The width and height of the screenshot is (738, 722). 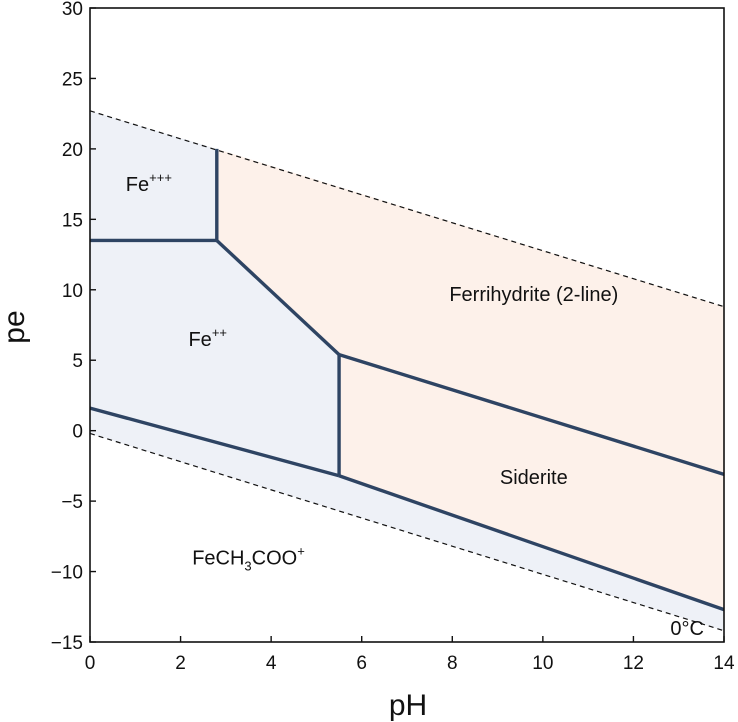 What do you see at coordinates (534, 478) in the screenshot?
I see `region-label-3: Siderite` at bounding box center [534, 478].